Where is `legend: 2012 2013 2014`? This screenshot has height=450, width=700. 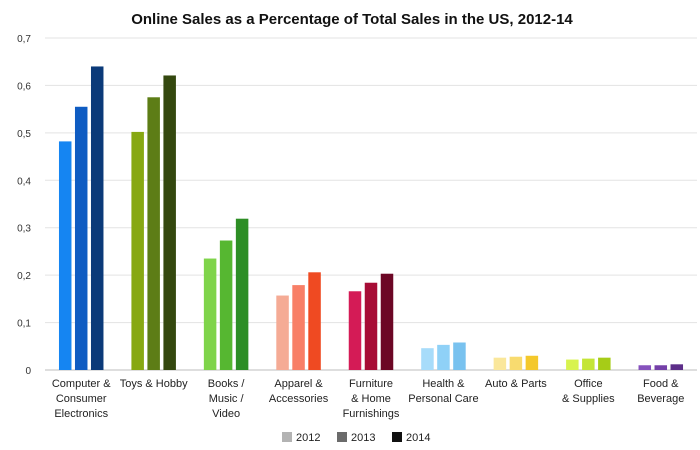 legend: 2012 2013 2014 is located at coordinates (356, 438).